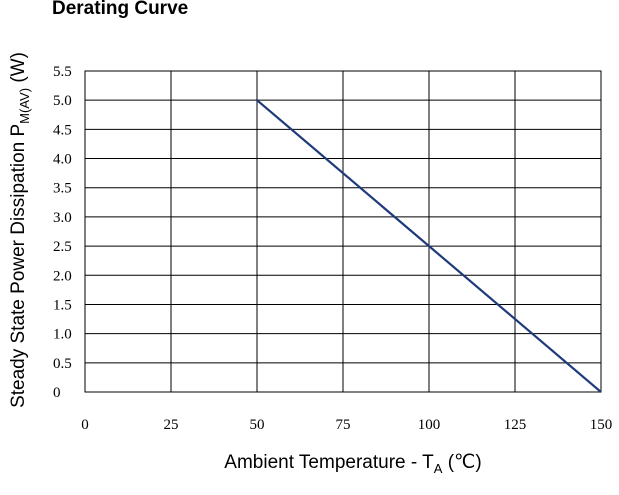  Describe the element at coordinates (62, 335) in the screenshot. I see `y-tick-label: 1.0` at that location.